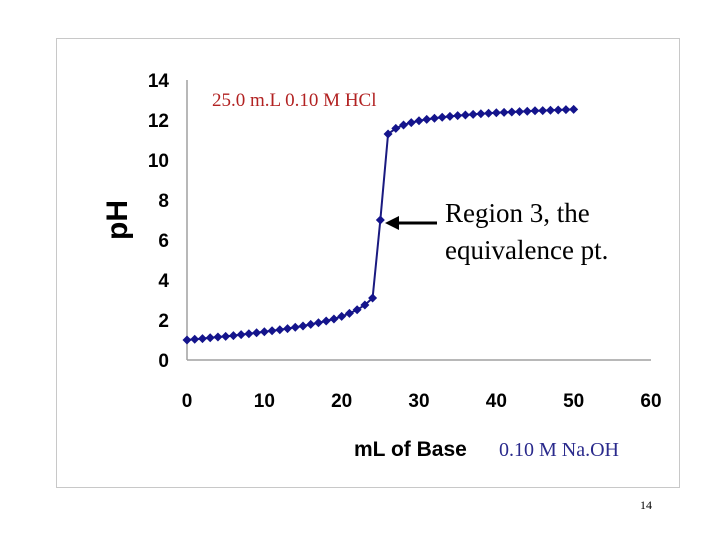 This screenshot has width=720, height=540. I want to click on x-axis-label: mL of Base, so click(410, 449).